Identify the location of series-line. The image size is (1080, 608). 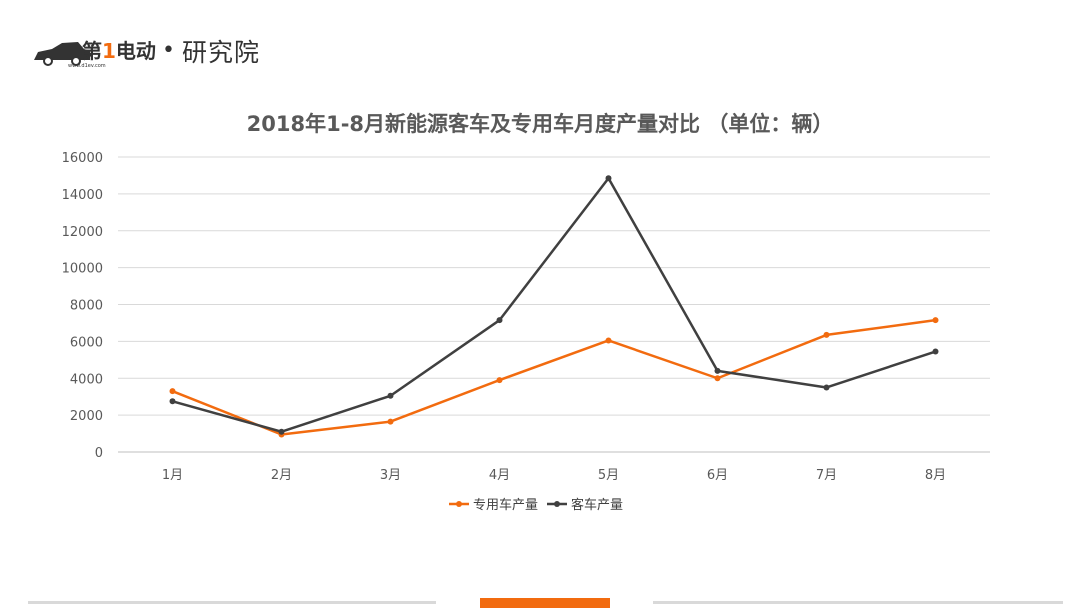
(554, 377).